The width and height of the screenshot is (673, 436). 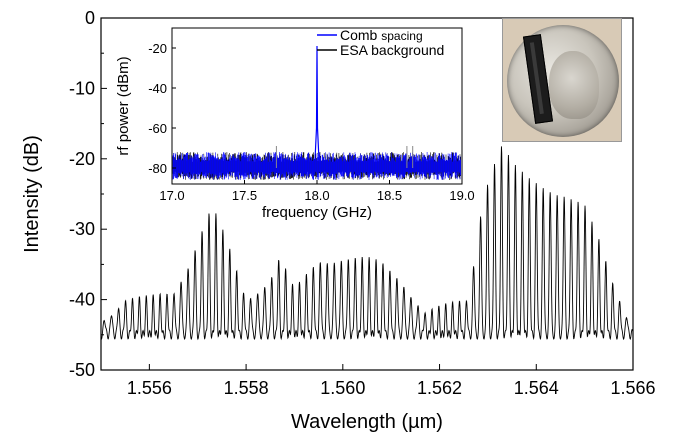 I want to click on inset-x-ticks: 17.0 17.5 18.0 18.5 19.0, so click(x=317, y=191).